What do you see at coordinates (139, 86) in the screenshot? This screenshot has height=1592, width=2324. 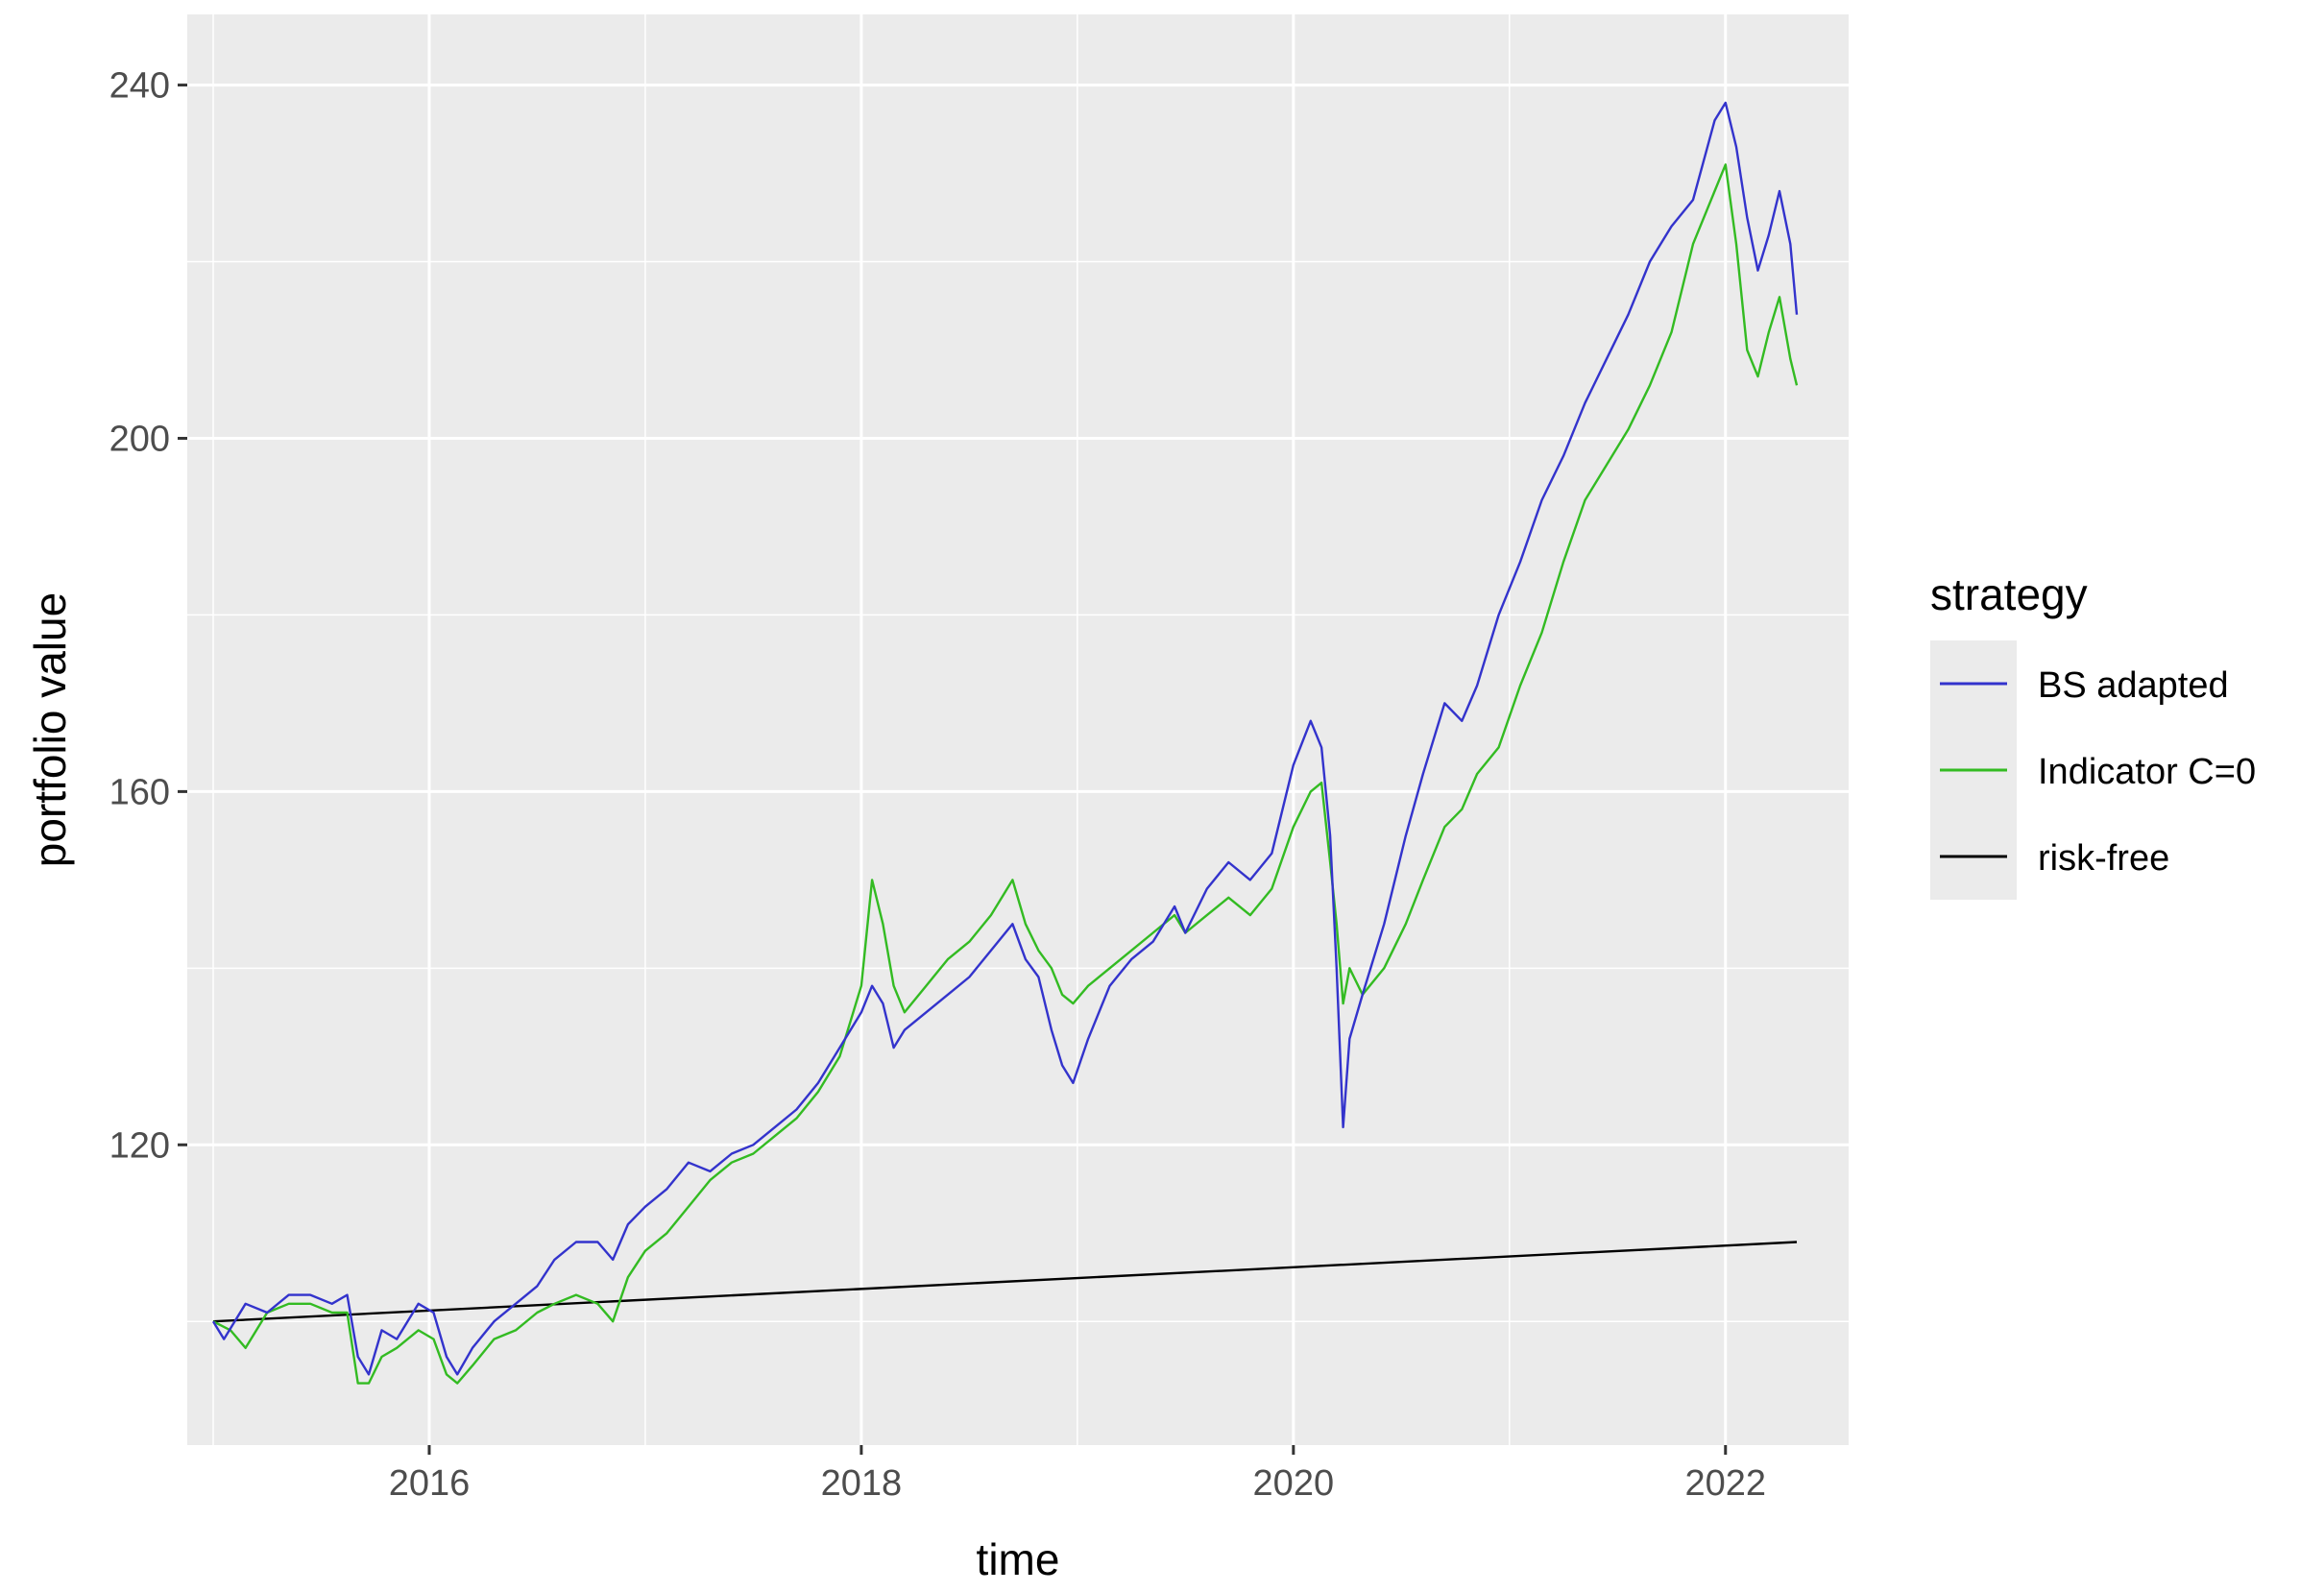 I see `y-tick-label: 240` at bounding box center [139, 86].